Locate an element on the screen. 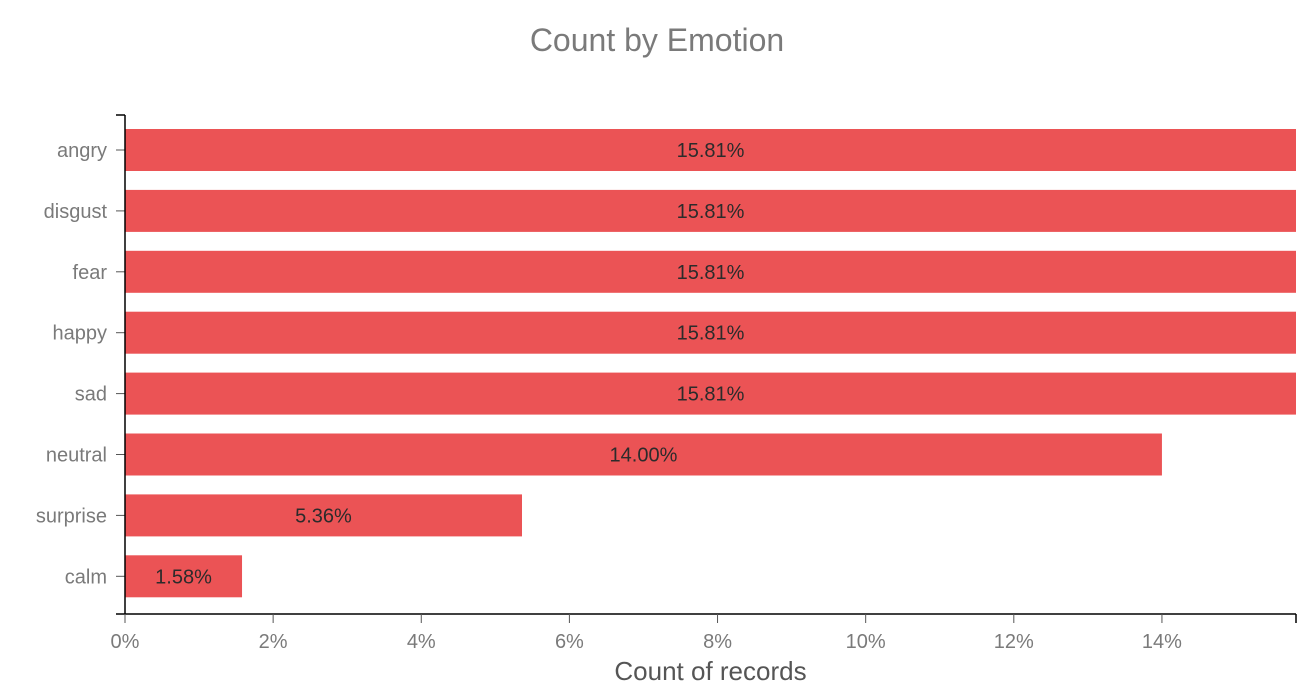  x-tick-label: 6% is located at coordinates (569, 642).